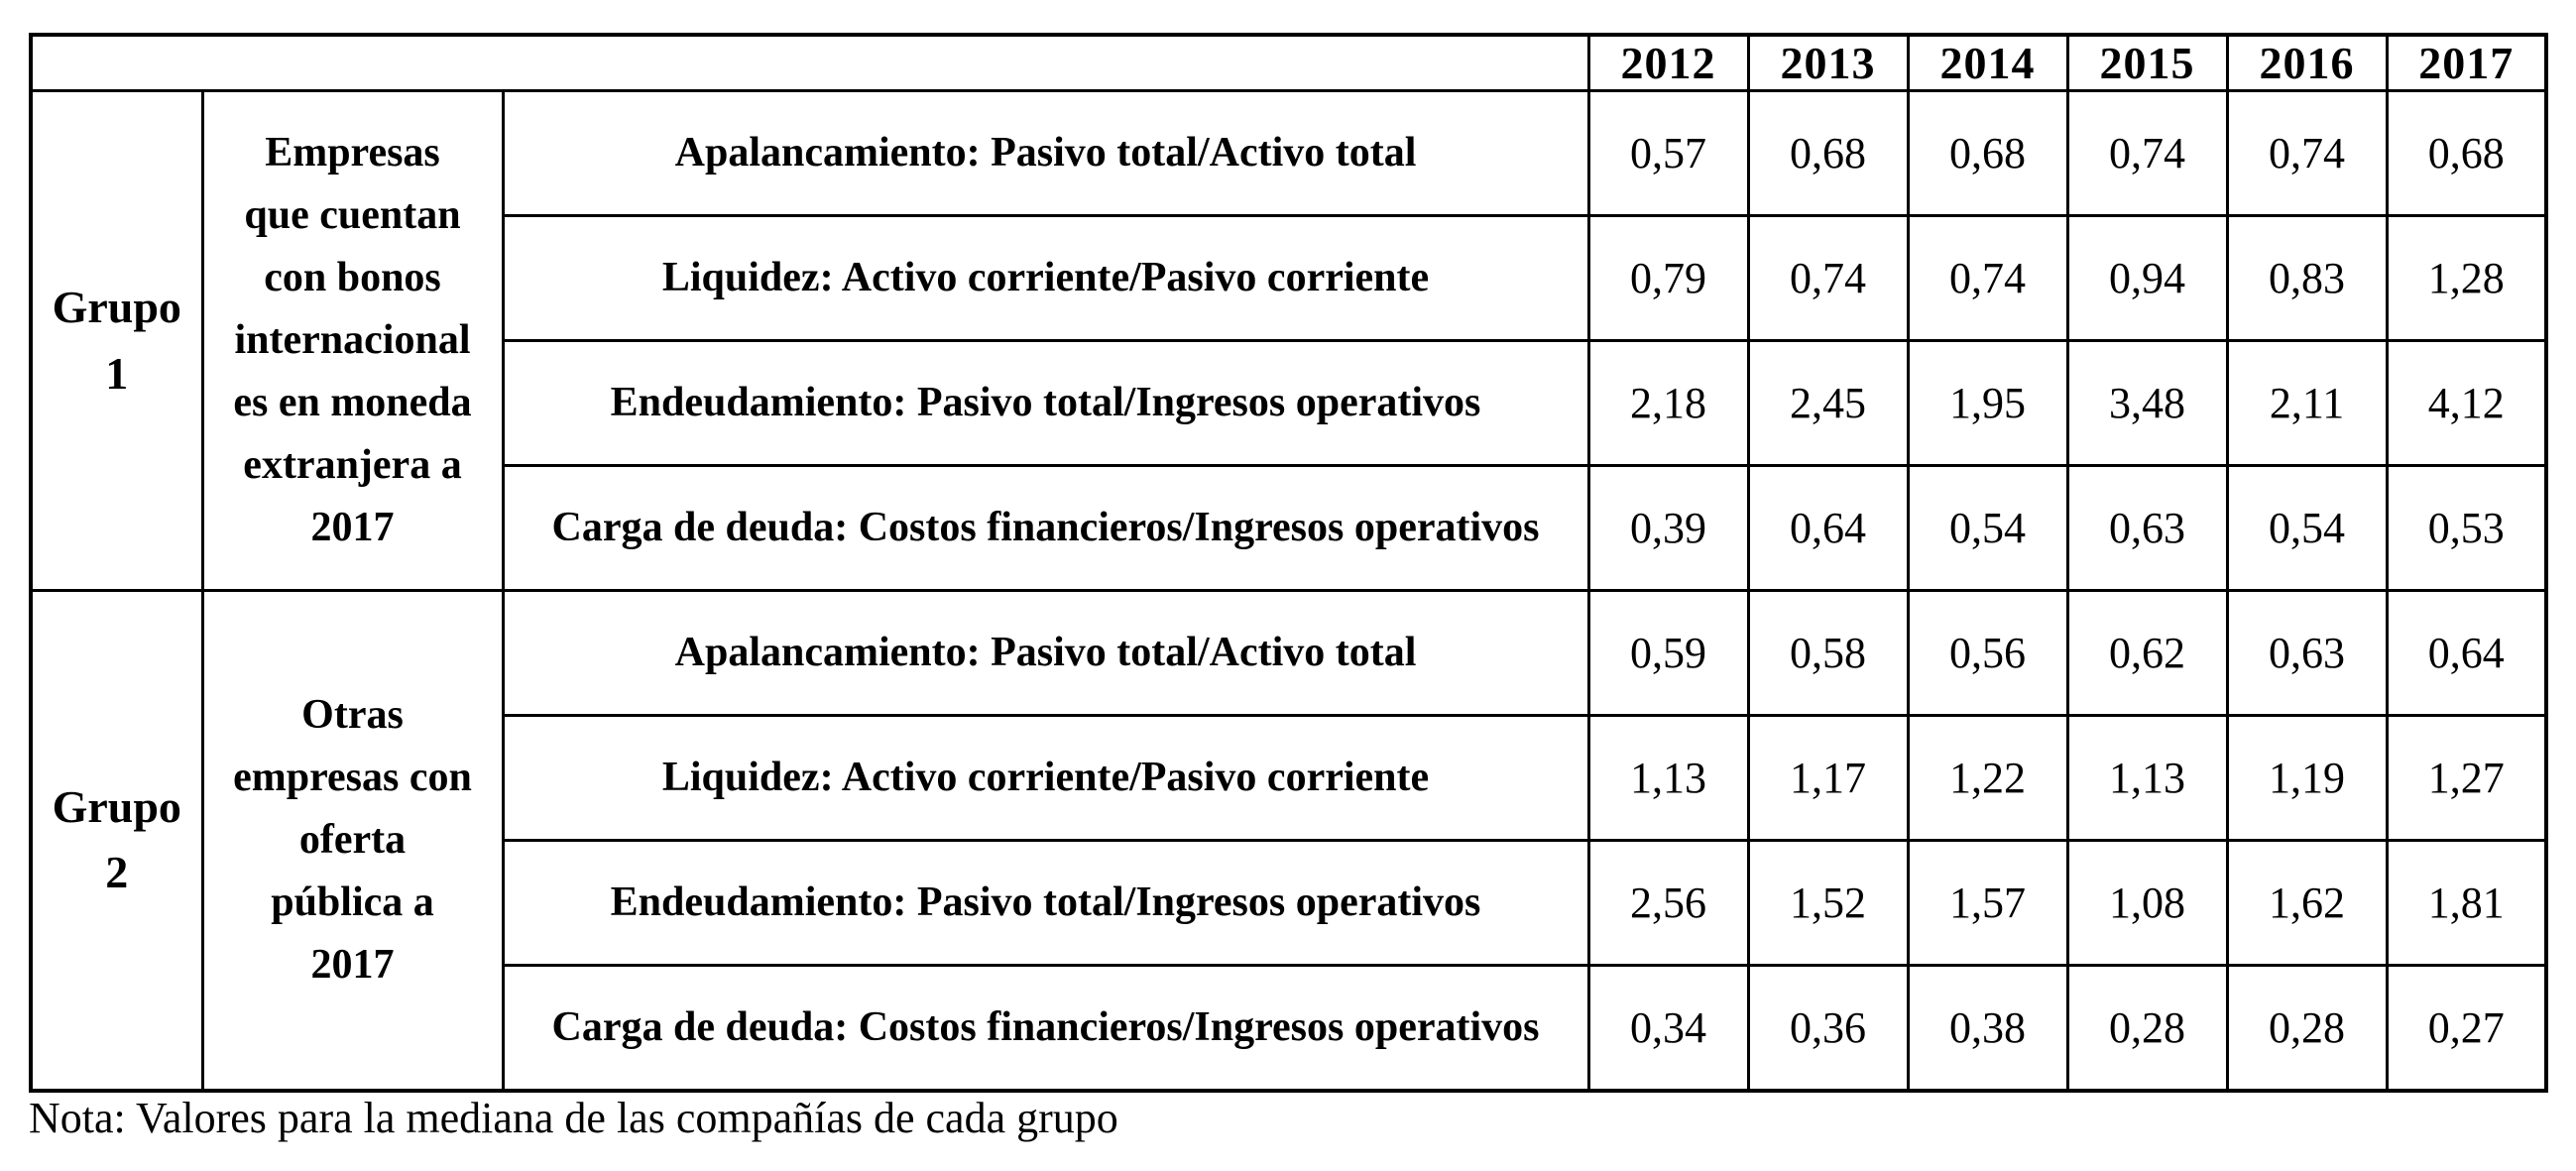 The width and height of the screenshot is (2576, 1171). What do you see at coordinates (1668, 403) in the screenshot?
I see `value-cell: 2,18` at bounding box center [1668, 403].